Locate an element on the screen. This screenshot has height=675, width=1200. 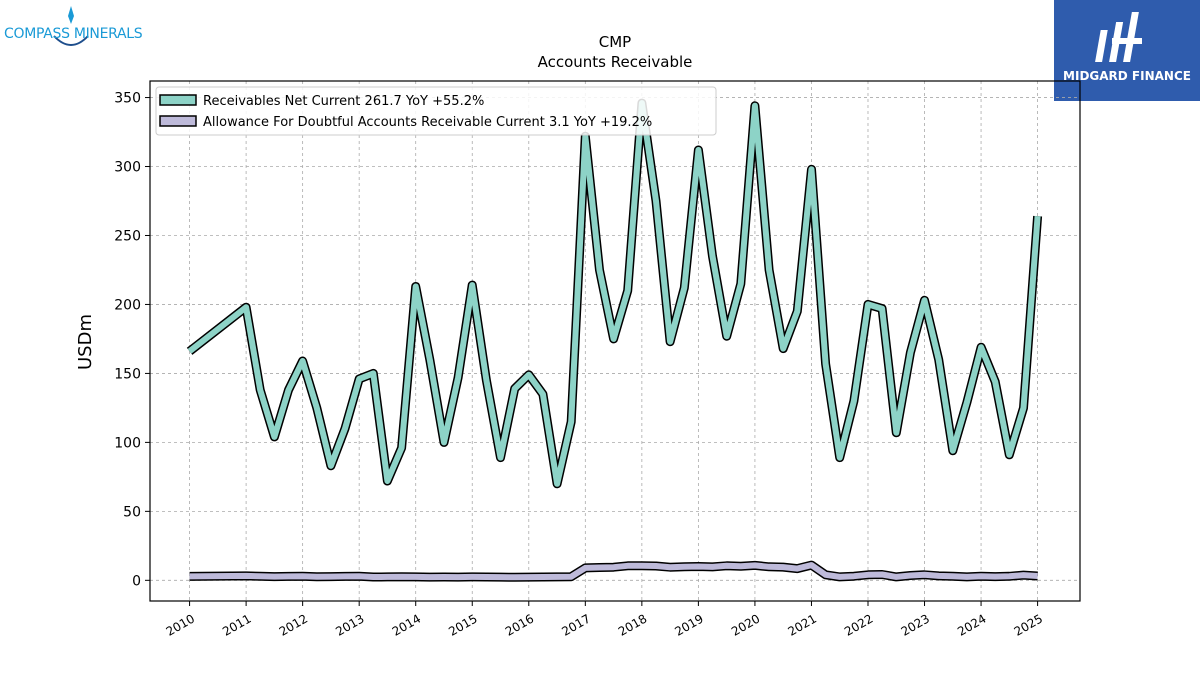
partner-logo: MIDGARD FINANCE is located at coordinates (1127, 50).